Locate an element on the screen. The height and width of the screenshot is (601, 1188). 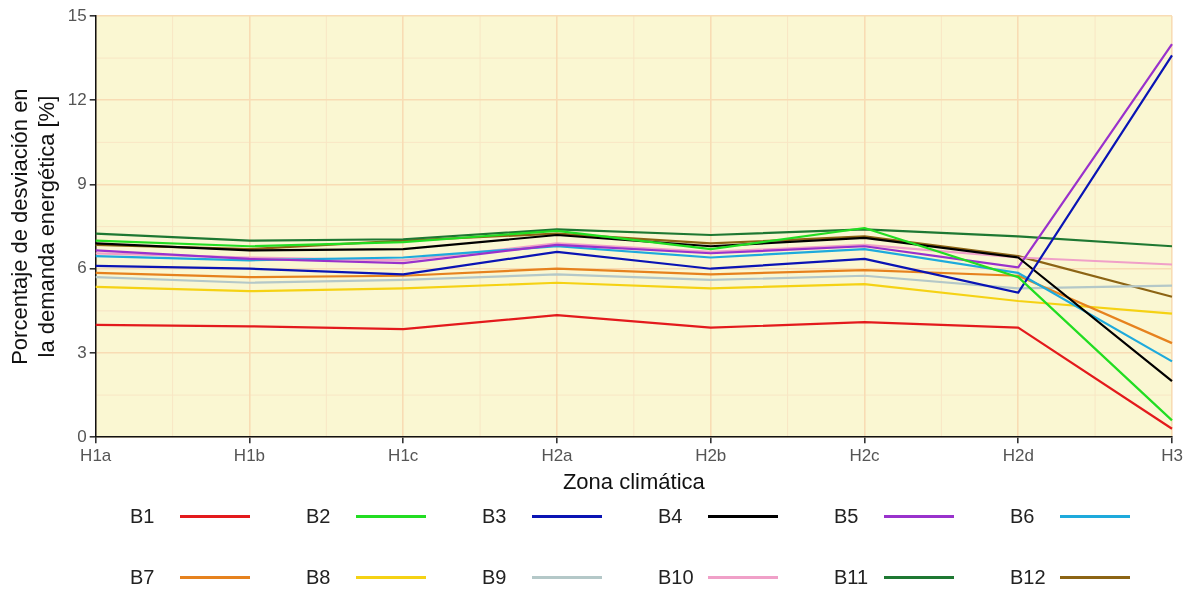
legend-label: B12 is located at coordinates (1028, 577).